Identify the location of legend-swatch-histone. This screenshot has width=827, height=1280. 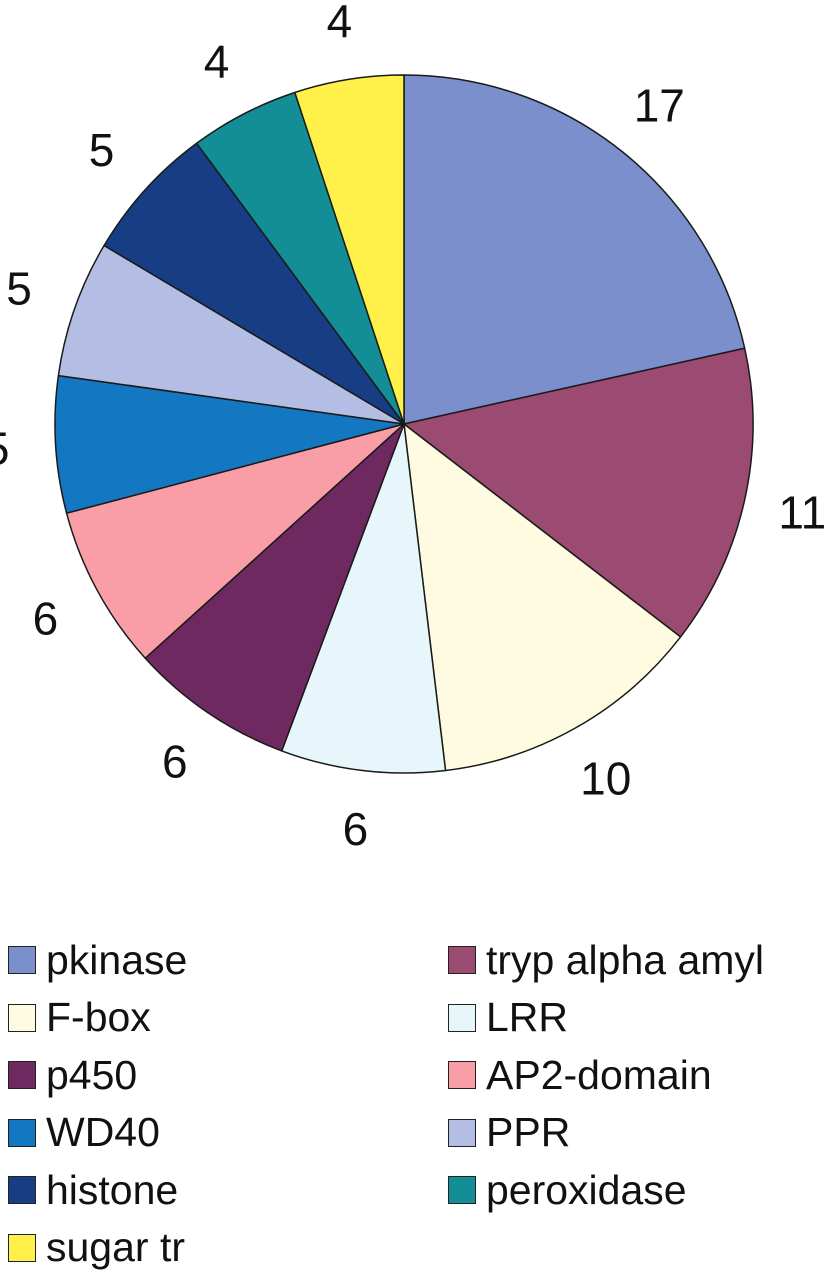
(22, 1190).